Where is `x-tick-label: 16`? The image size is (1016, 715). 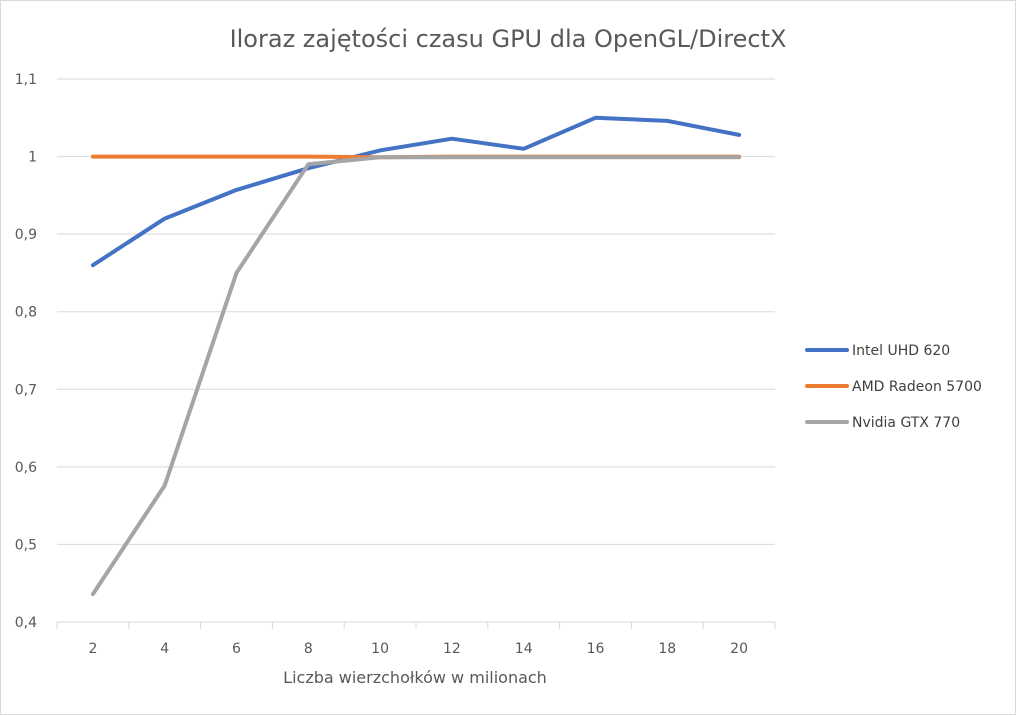
x-tick-label: 16 is located at coordinates (596, 649).